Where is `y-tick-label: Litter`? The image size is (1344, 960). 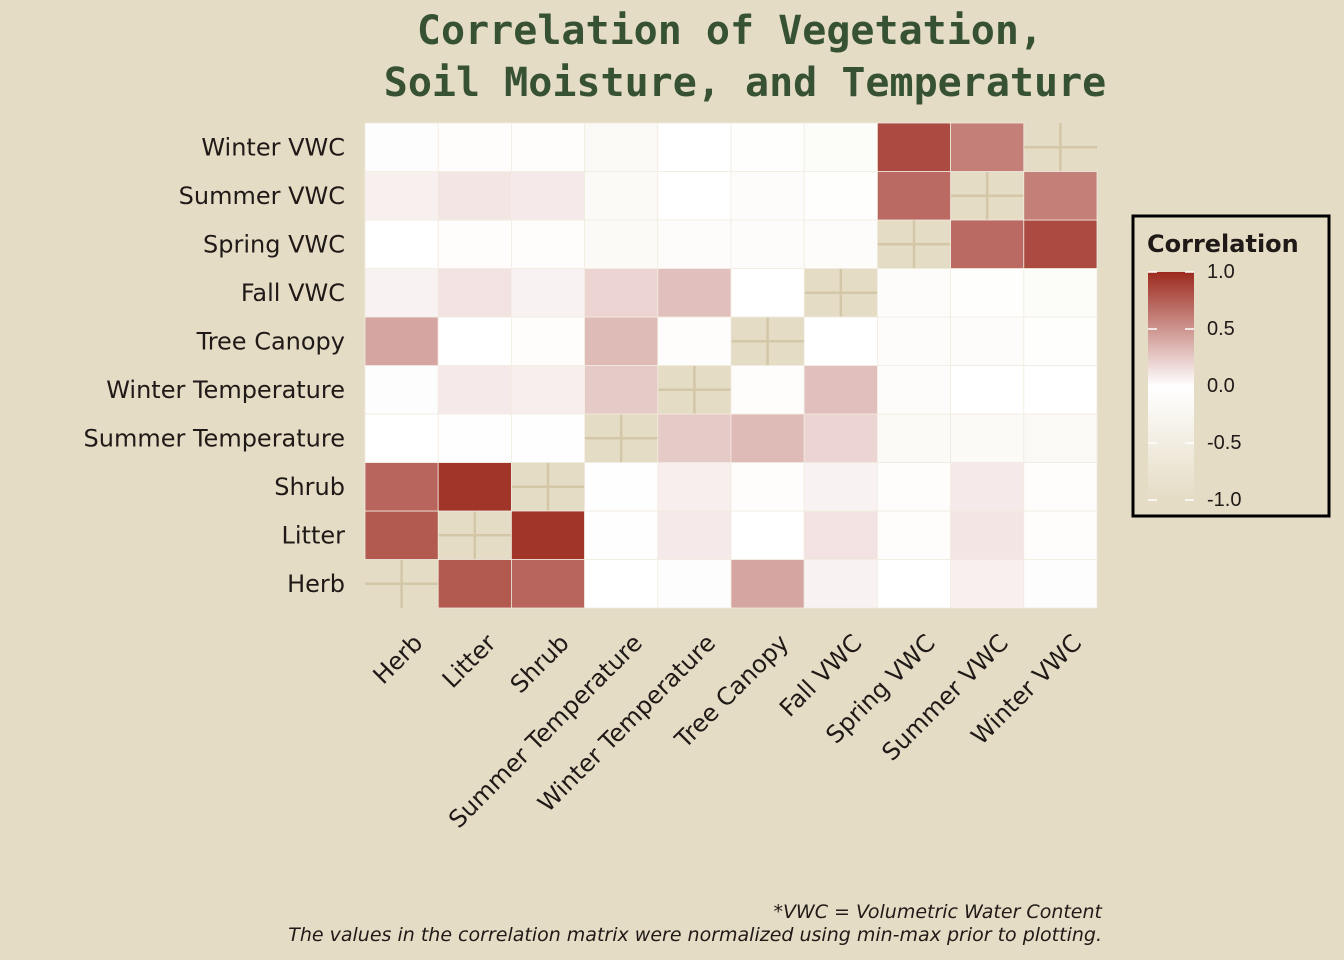
y-tick-label: Litter is located at coordinates (314, 535).